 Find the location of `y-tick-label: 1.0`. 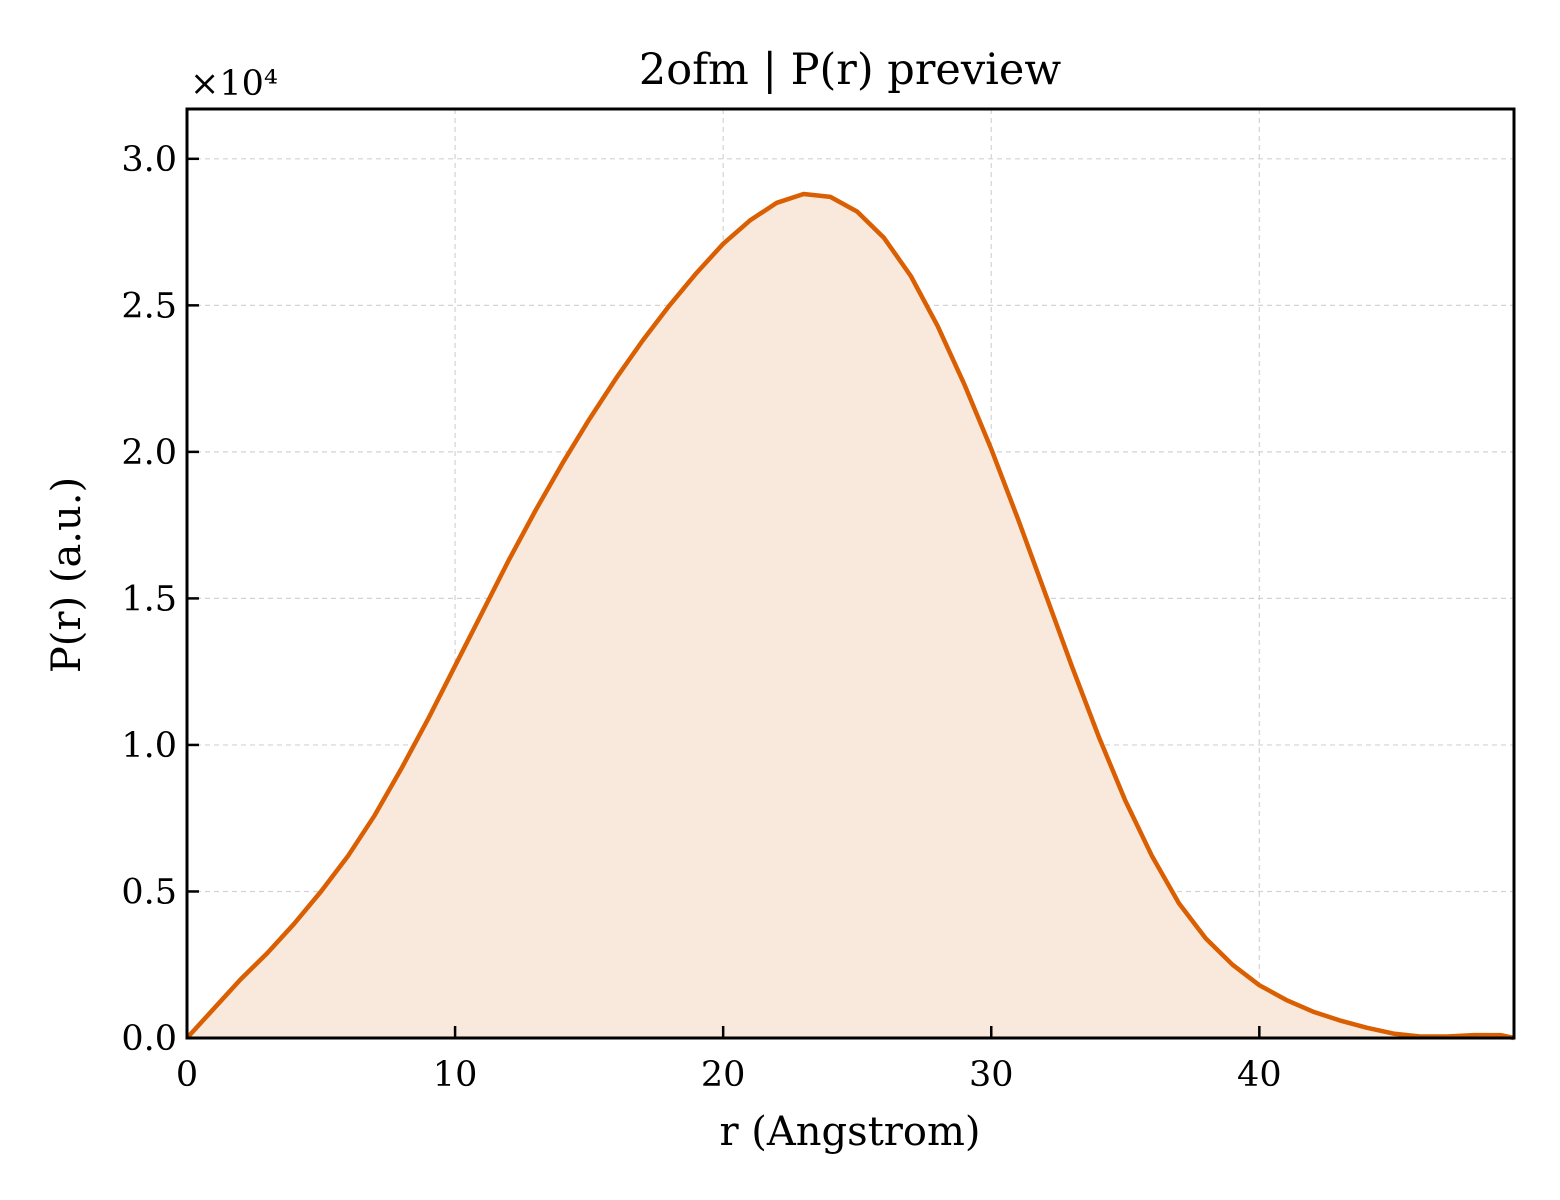

y-tick-label: 1.0 is located at coordinates (149, 746).